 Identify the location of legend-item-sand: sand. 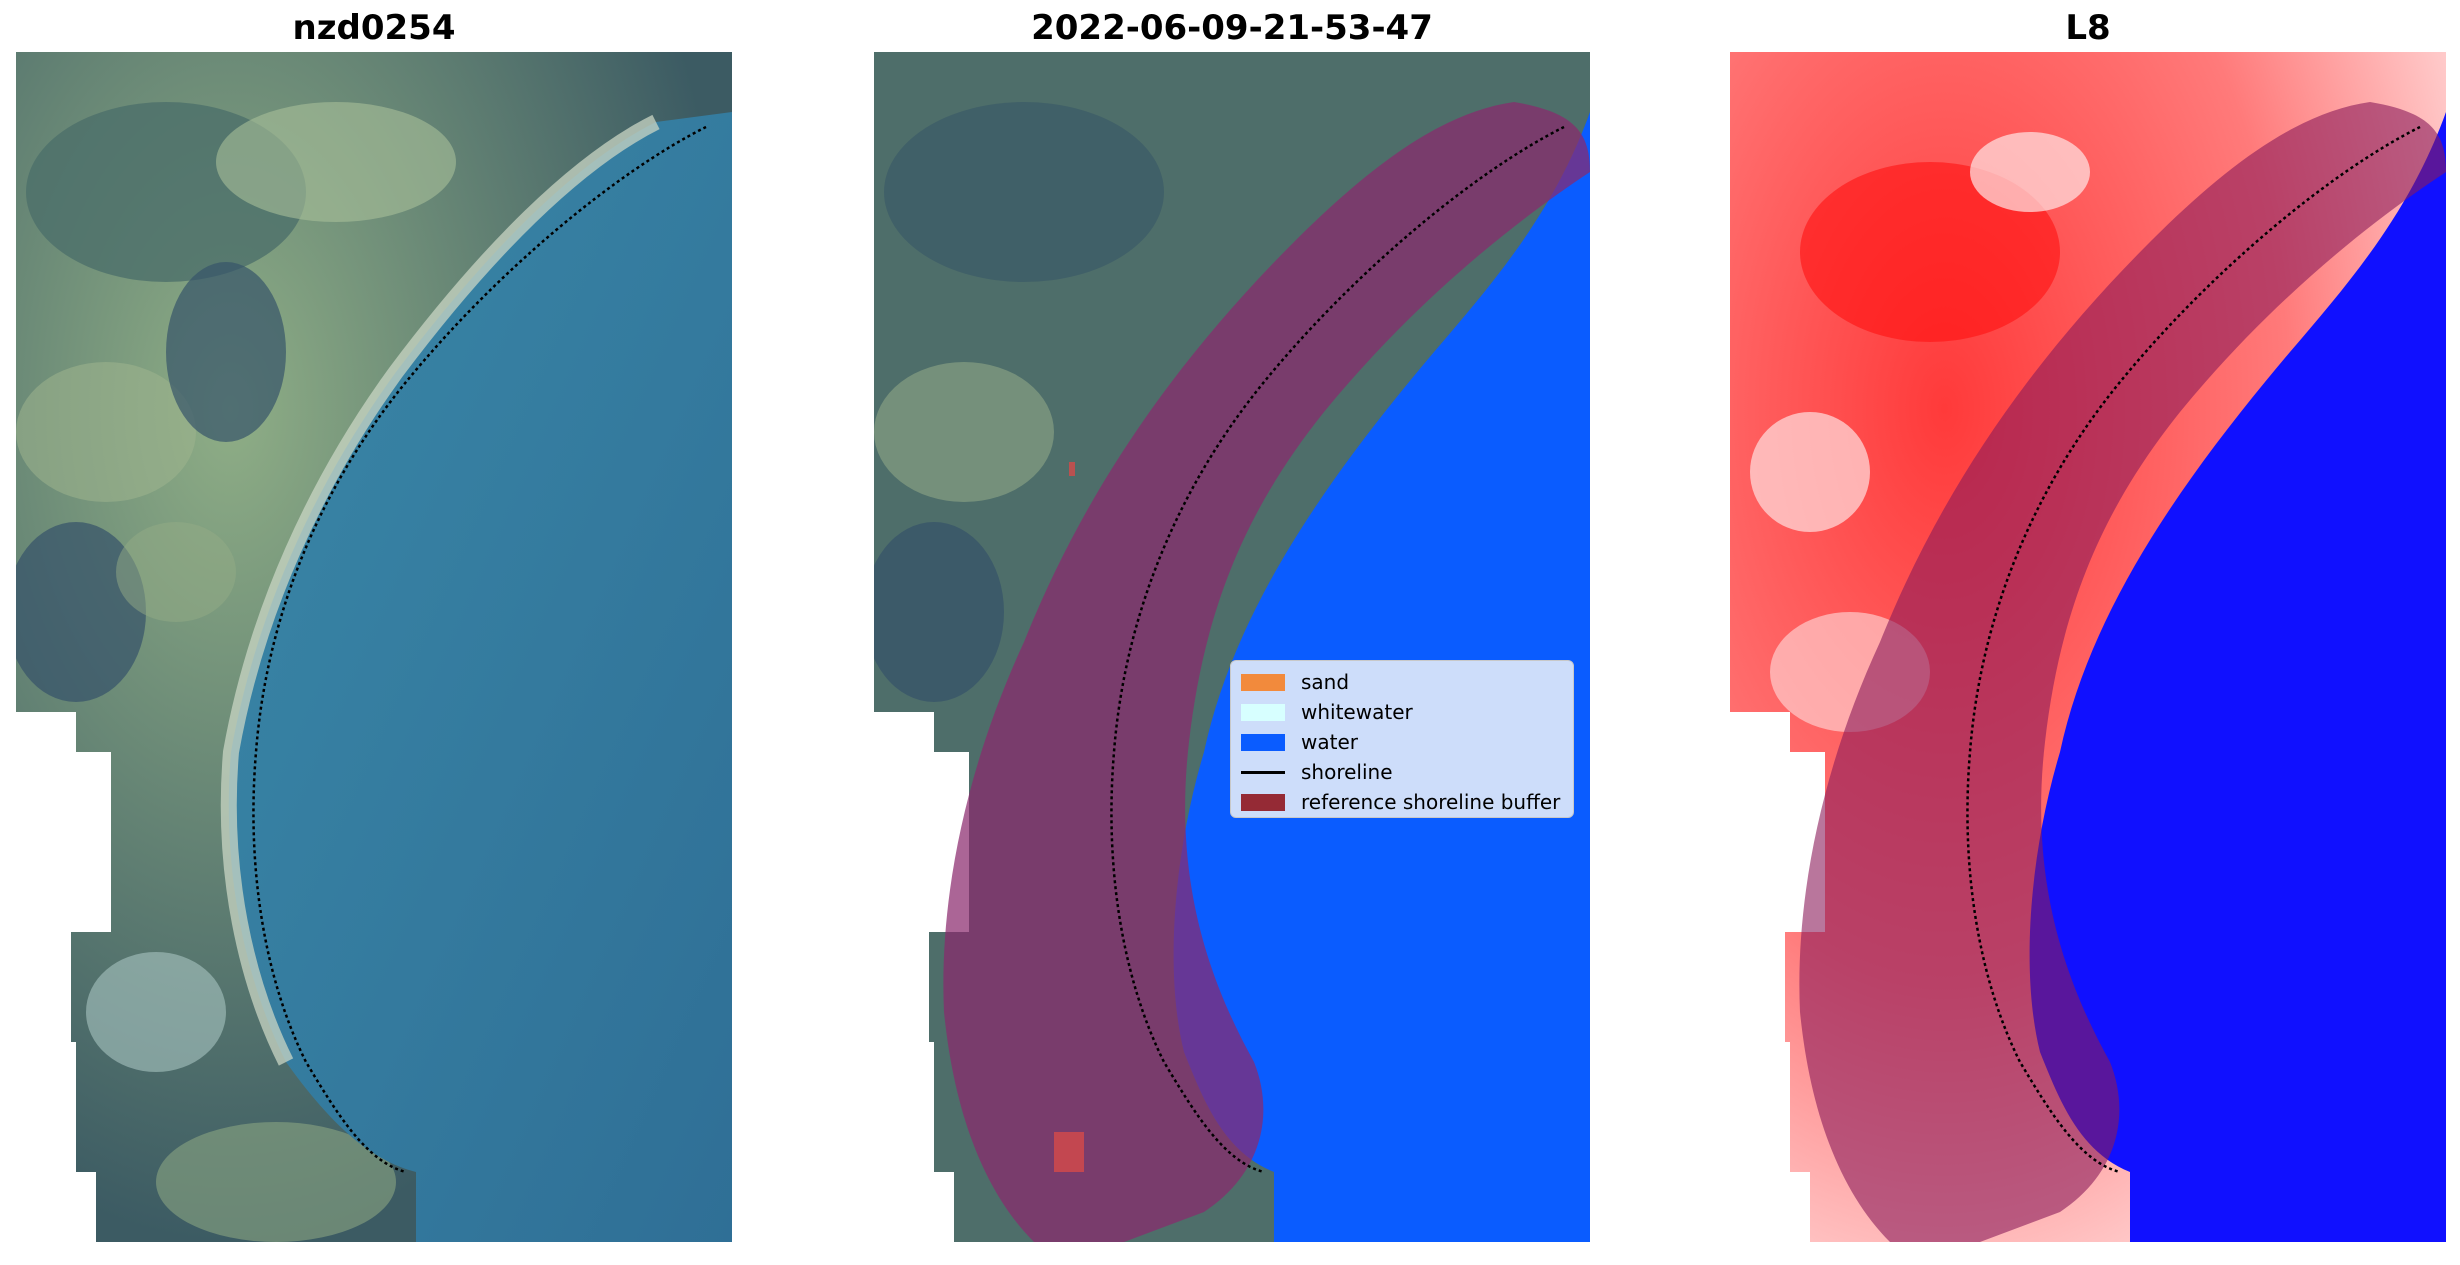
(1402, 682).